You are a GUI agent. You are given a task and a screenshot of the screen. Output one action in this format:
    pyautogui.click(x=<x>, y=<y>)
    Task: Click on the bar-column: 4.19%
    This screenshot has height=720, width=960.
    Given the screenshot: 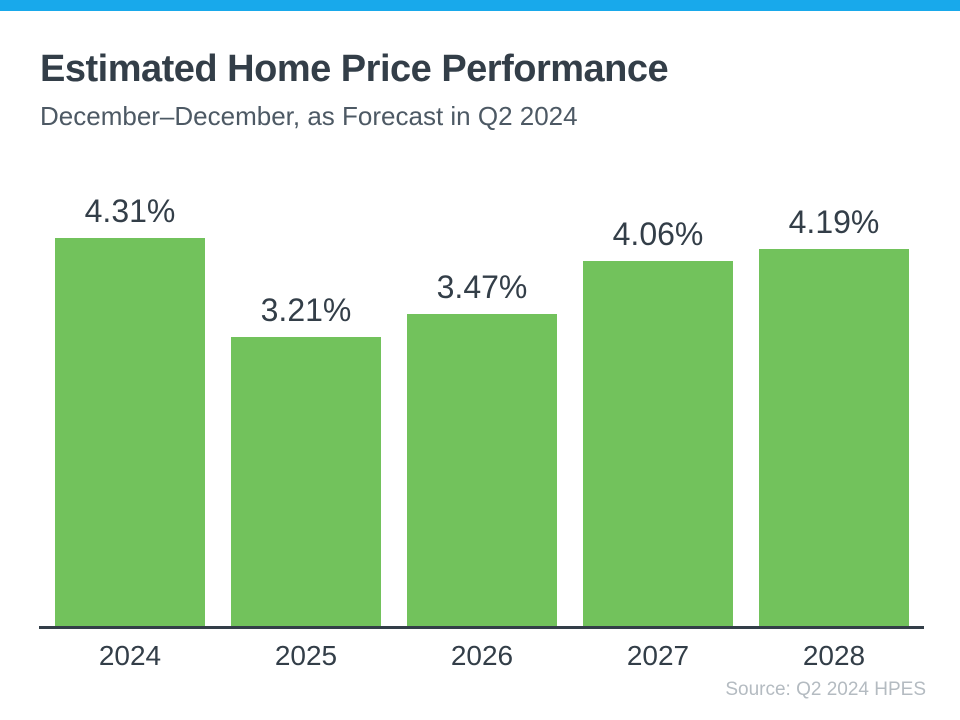 What is the action you would take?
    pyautogui.click(x=834, y=414)
    